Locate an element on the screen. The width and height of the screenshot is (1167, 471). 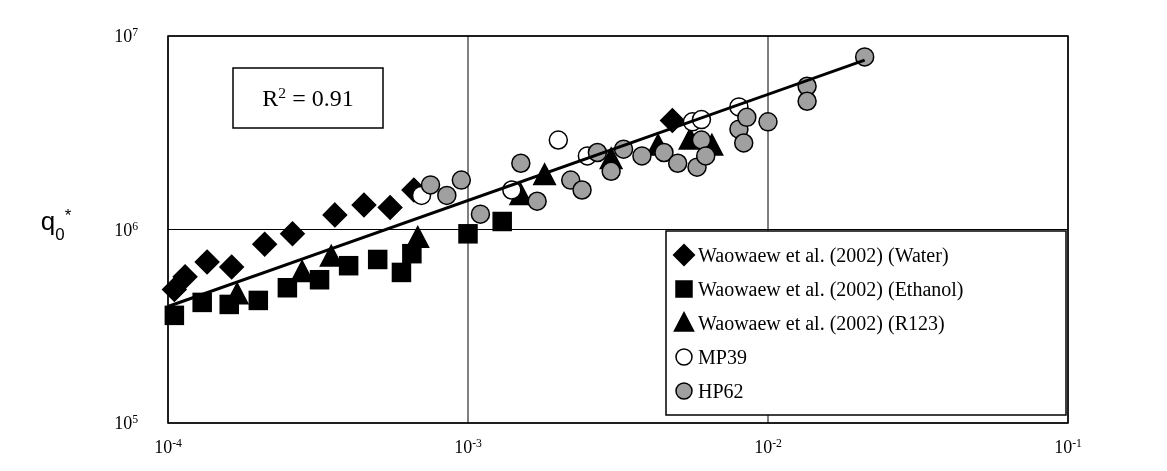
y-tick-label: 10$^{5}$ is located at coordinates (126, 422).